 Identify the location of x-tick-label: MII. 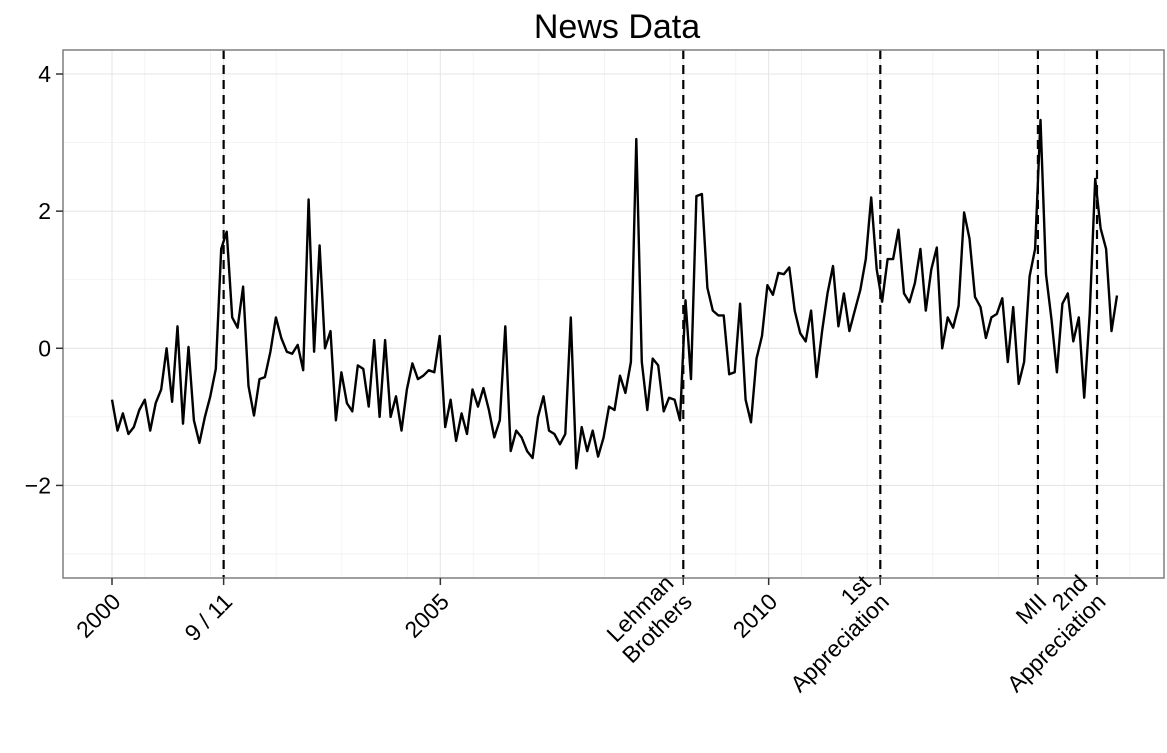
(1031, 608).